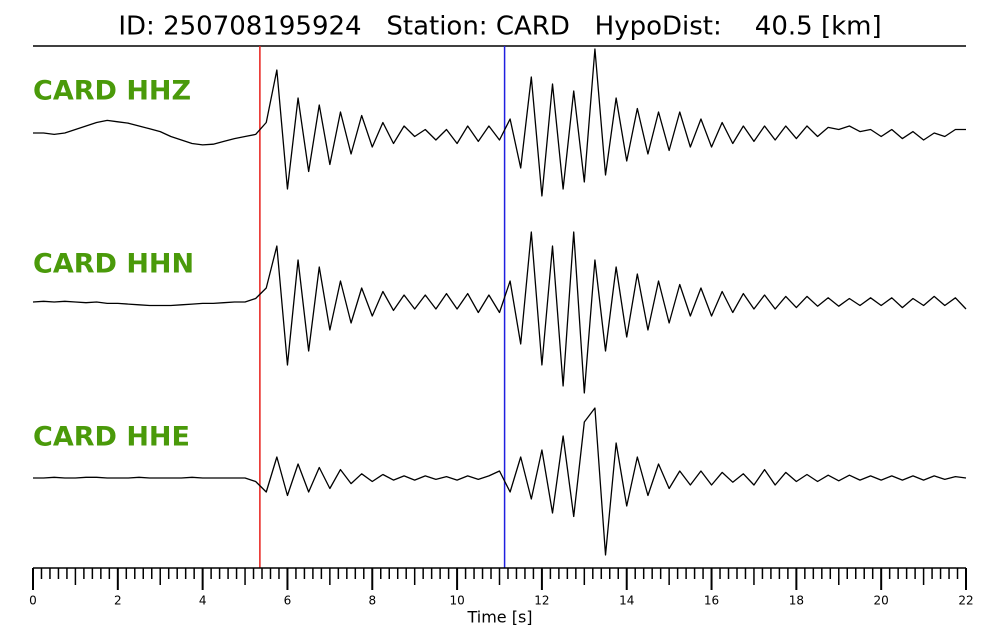  Describe the element at coordinates (33, 601) in the screenshot. I see `x-tick-label: 0` at that location.